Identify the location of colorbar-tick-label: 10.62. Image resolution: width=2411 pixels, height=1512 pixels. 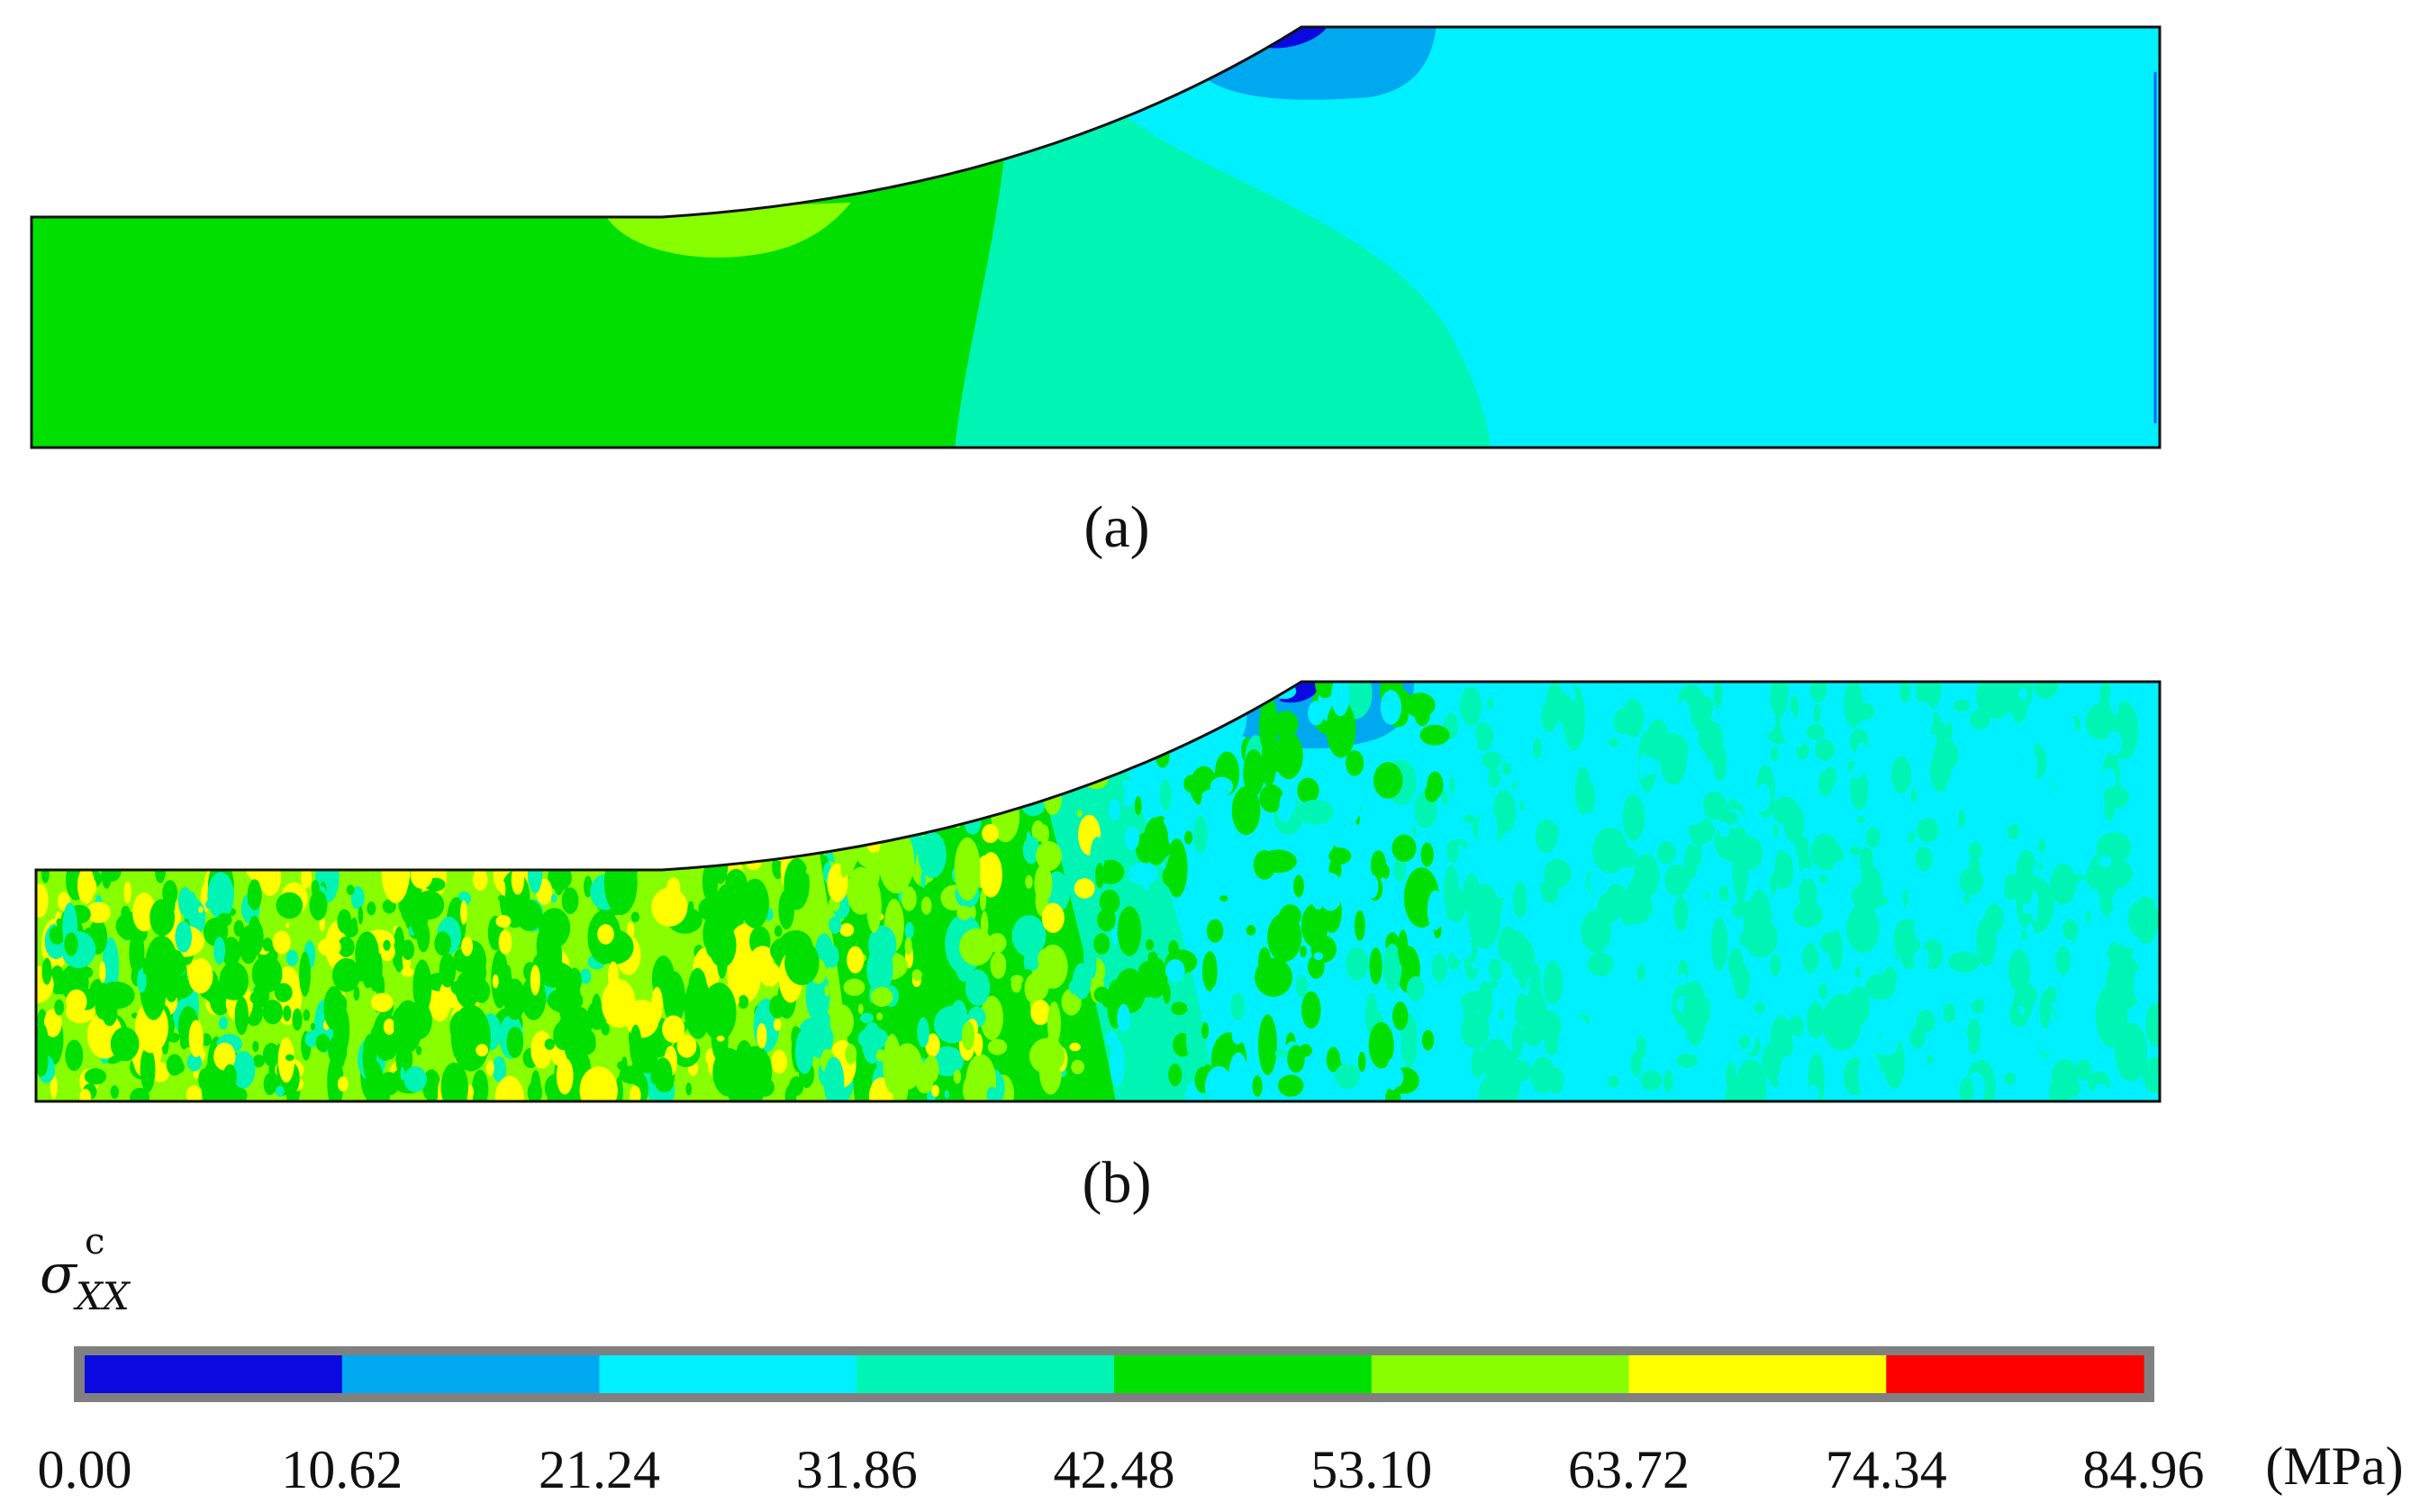
(342, 1469).